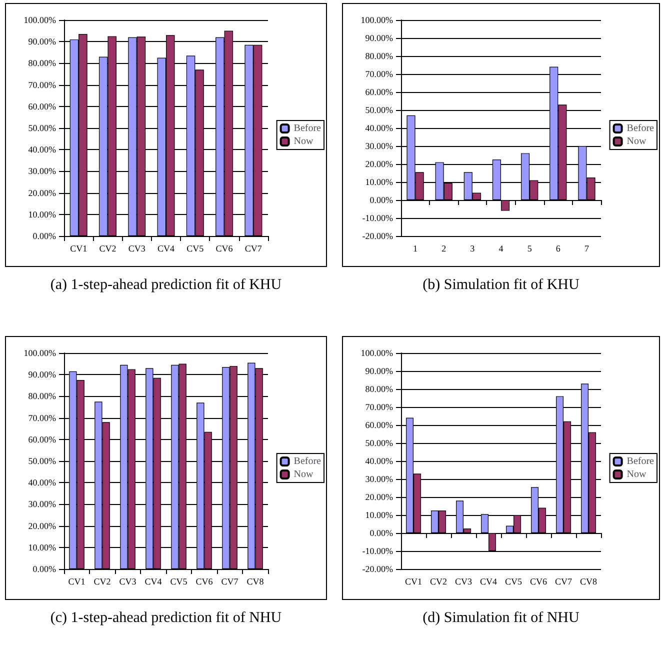  Describe the element at coordinates (558, 249) in the screenshot. I see `x-tick-label: 6` at that location.